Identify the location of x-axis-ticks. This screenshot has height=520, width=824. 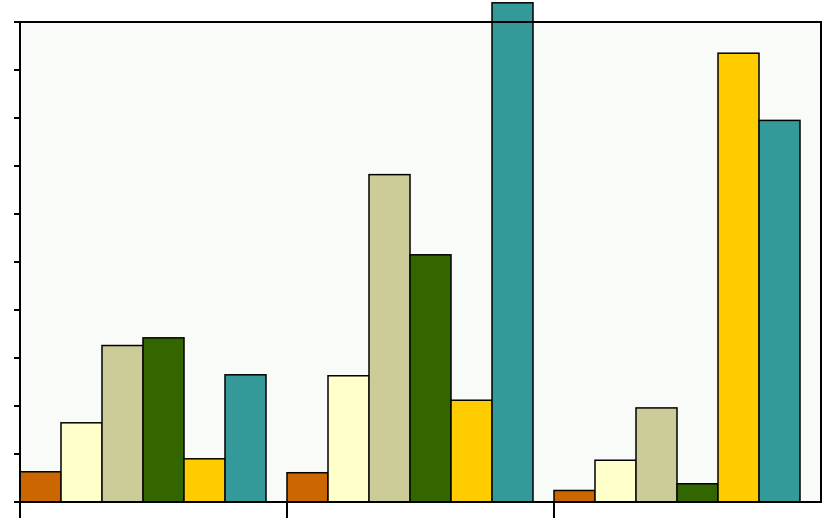
(287, 510).